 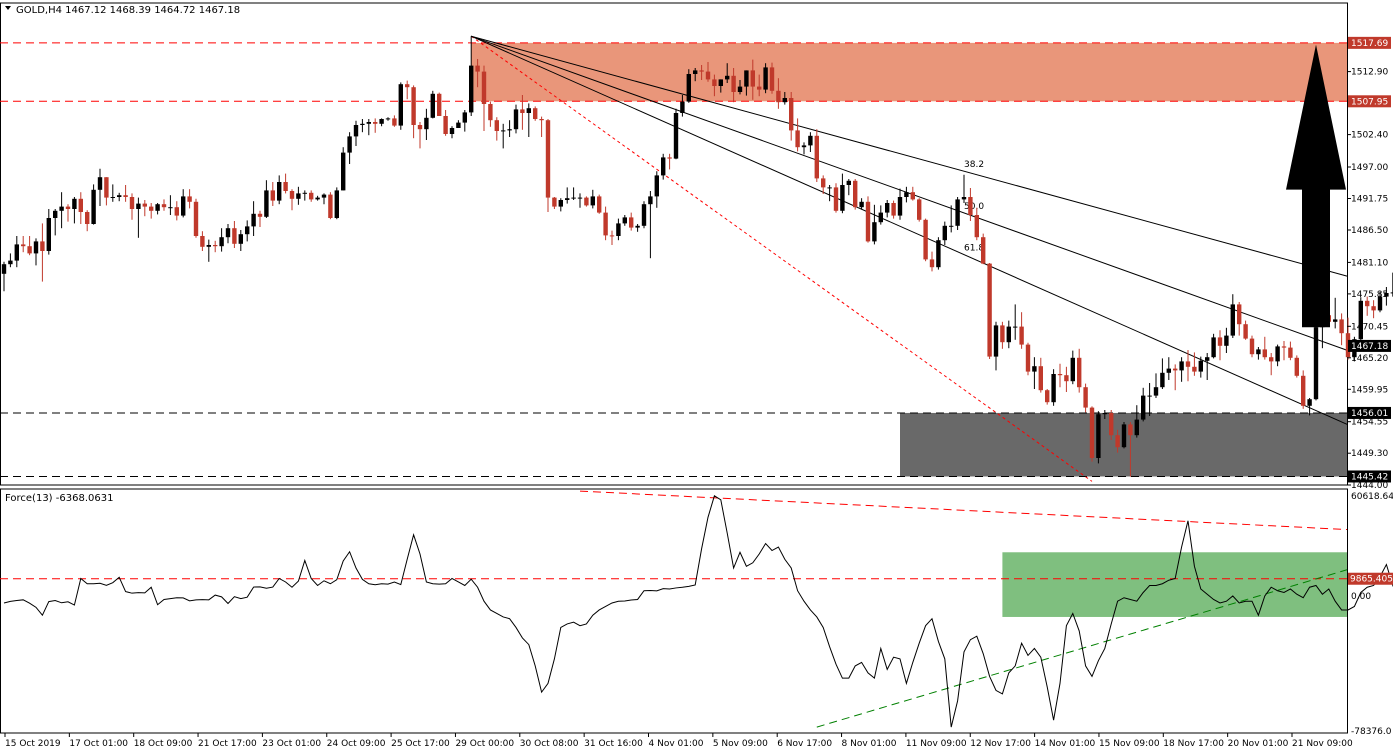 What do you see at coordinates (1174, 584) in the screenshot?
I see `force-zone` at bounding box center [1174, 584].